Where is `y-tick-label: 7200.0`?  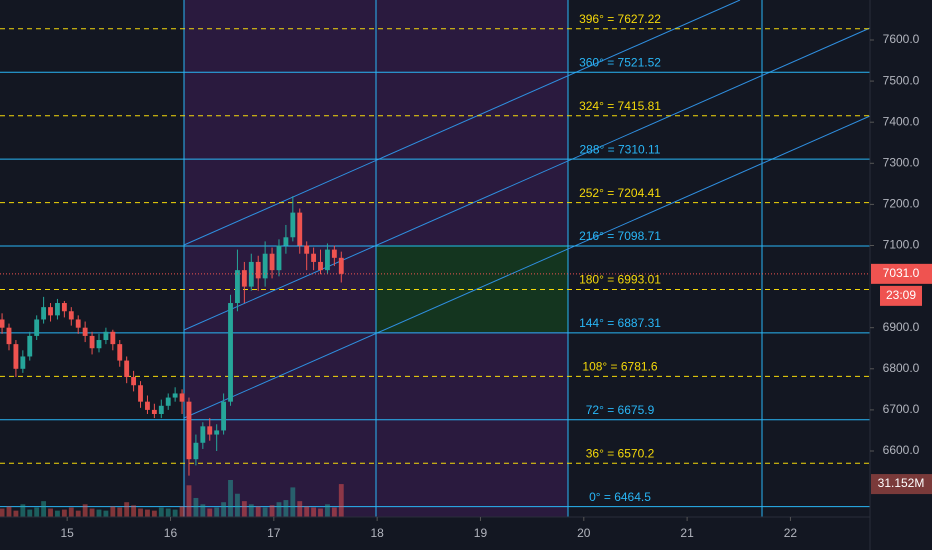 y-tick-label: 7200.0 is located at coordinates (901, 204).